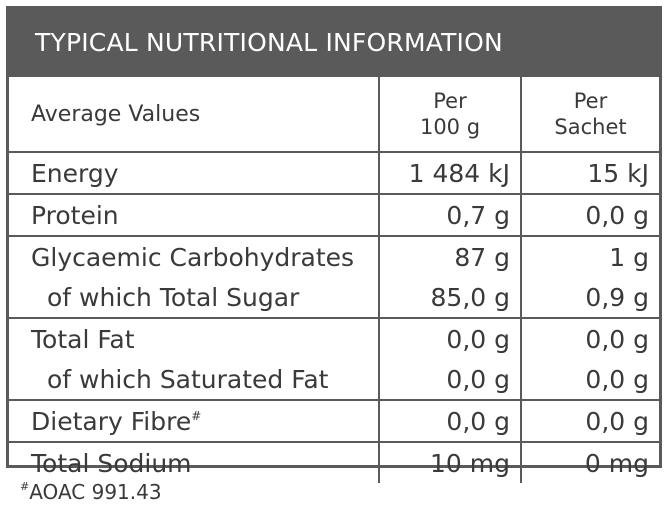 The width and height of the screenshot is (670, 513). I want to click on row-label: Protein, so click(194, 214).